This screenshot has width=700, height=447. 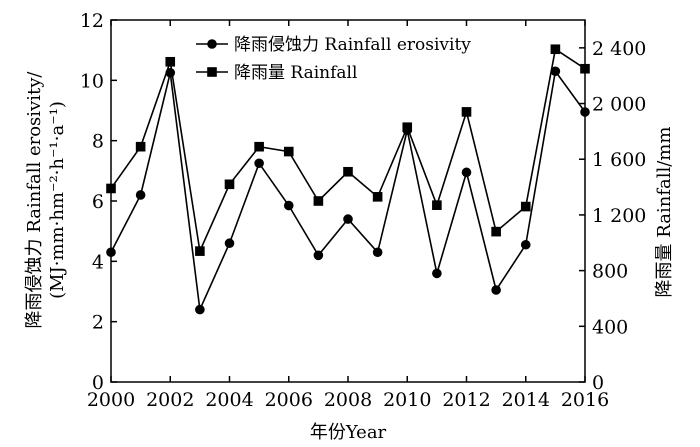 What do you see at coordinates (466, 400) in the screenshot?
I see `x-tick-label: 2012` at bounding box center [466, 400].